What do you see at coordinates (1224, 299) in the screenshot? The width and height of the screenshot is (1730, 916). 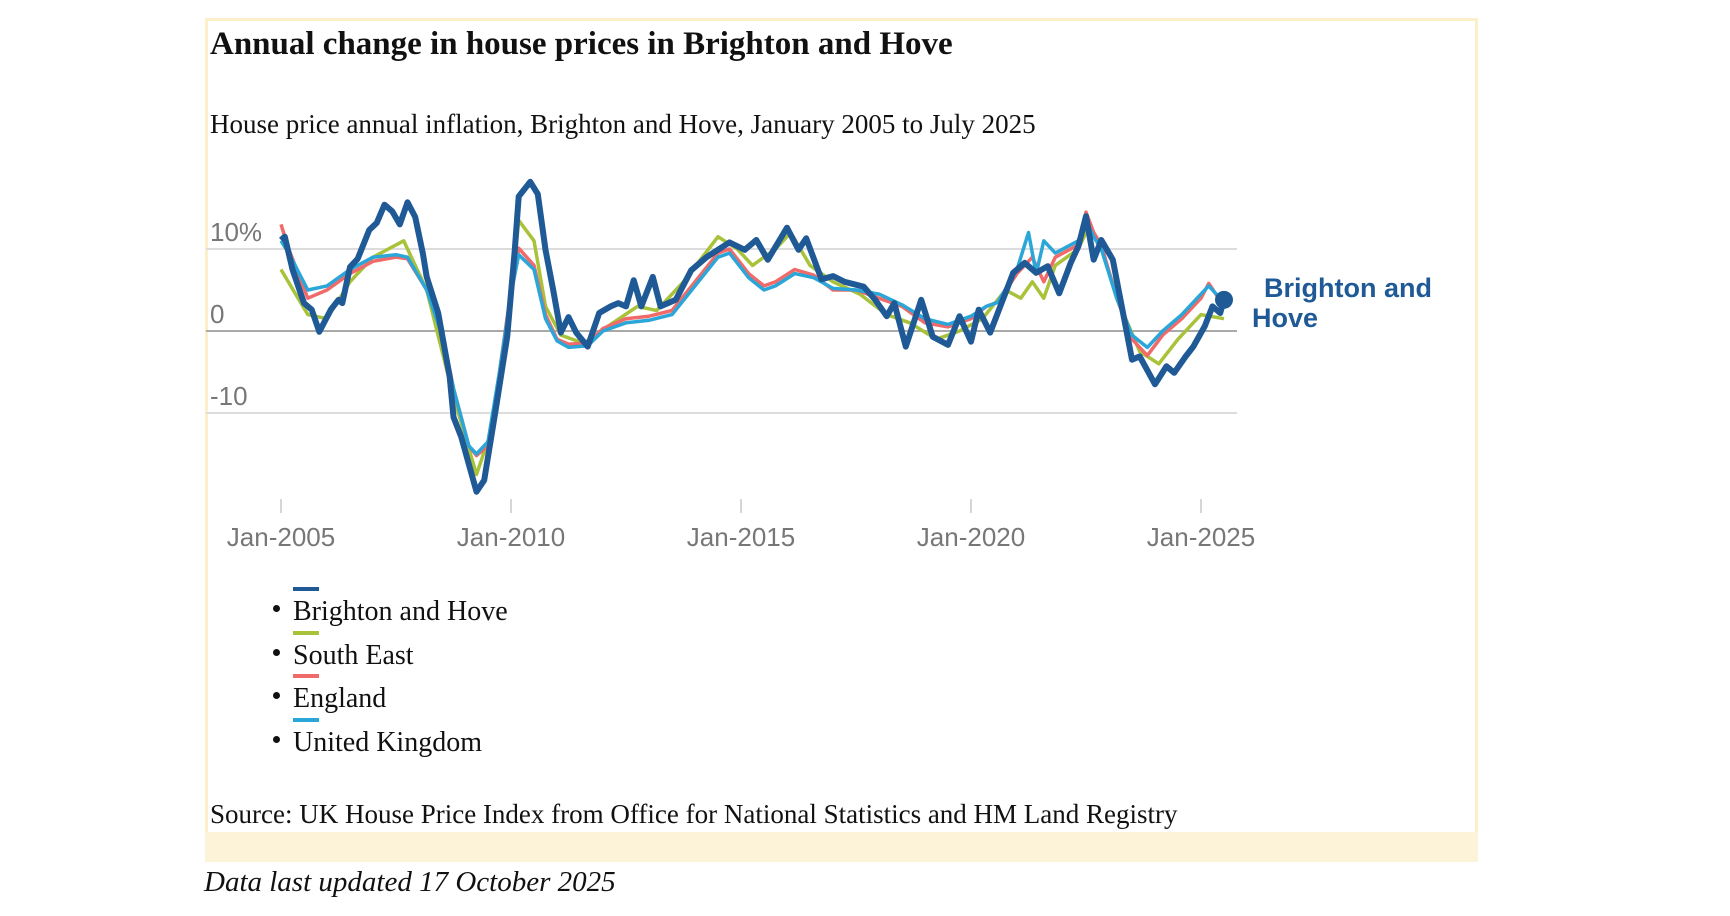 I see `end-point-marker` at bounding box center [1224, 299].